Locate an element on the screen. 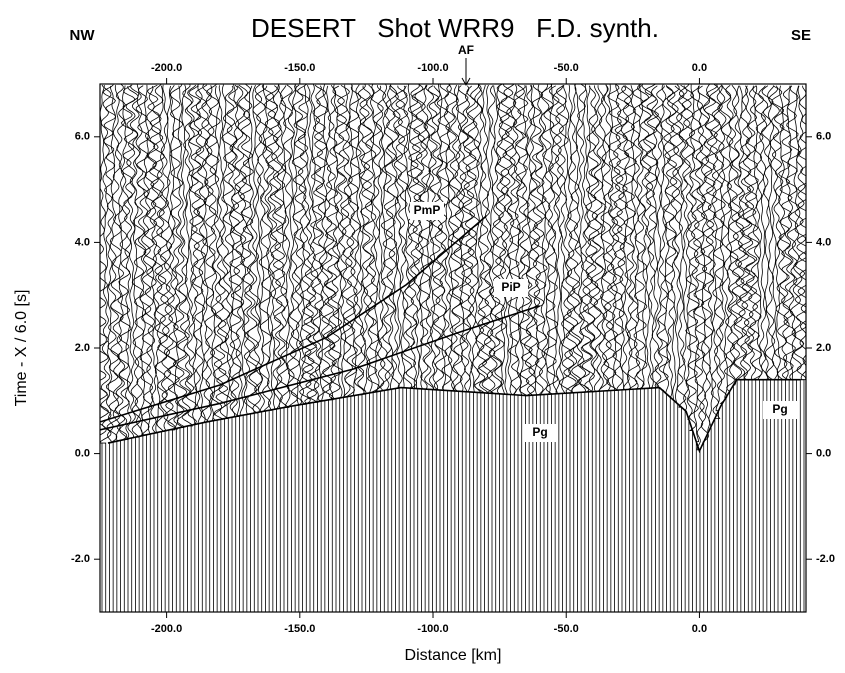 The width and height of the screenshot is (845, 673). y-tick-label: 4.0 is located at coordinates (82, 242).